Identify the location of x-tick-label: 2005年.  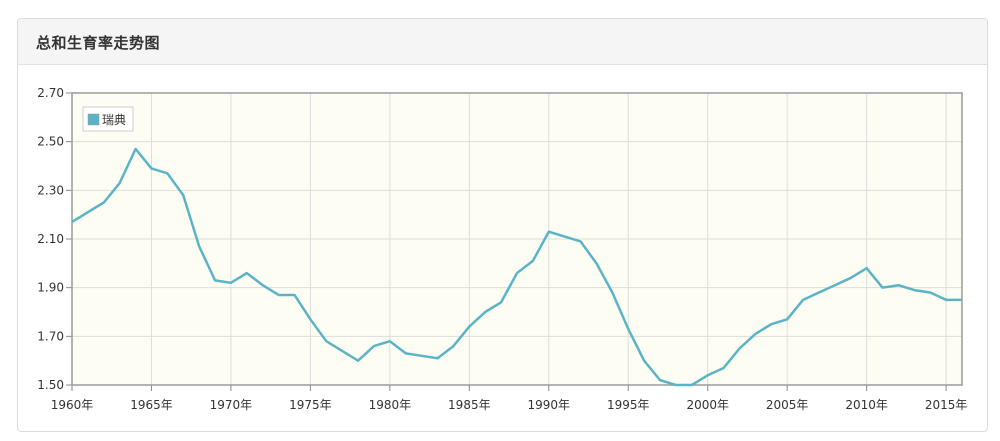
(787, 405).